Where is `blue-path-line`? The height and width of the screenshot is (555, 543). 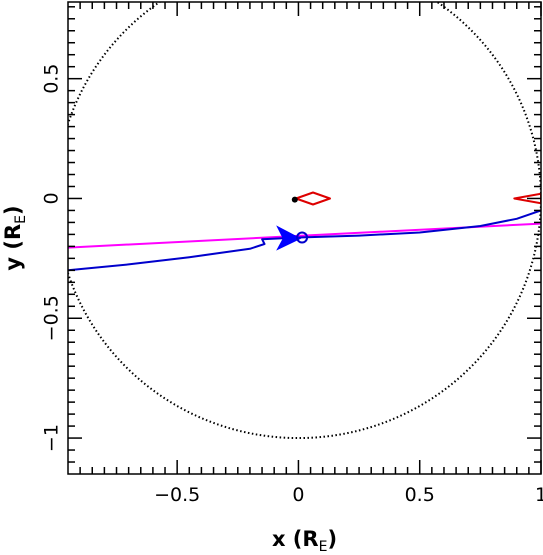 blue-path-line is located at coordinates (304, 240).